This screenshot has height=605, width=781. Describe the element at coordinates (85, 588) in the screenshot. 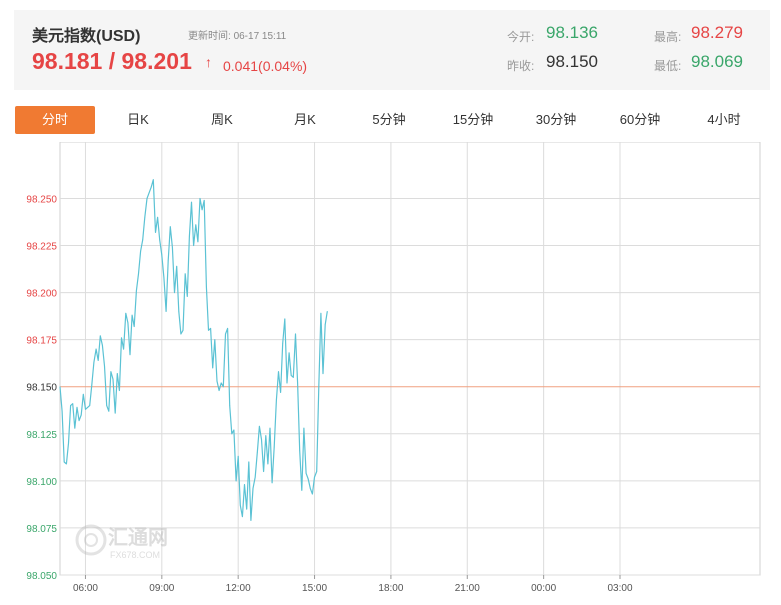

I see `x-tick-label: 06:00` at that location.